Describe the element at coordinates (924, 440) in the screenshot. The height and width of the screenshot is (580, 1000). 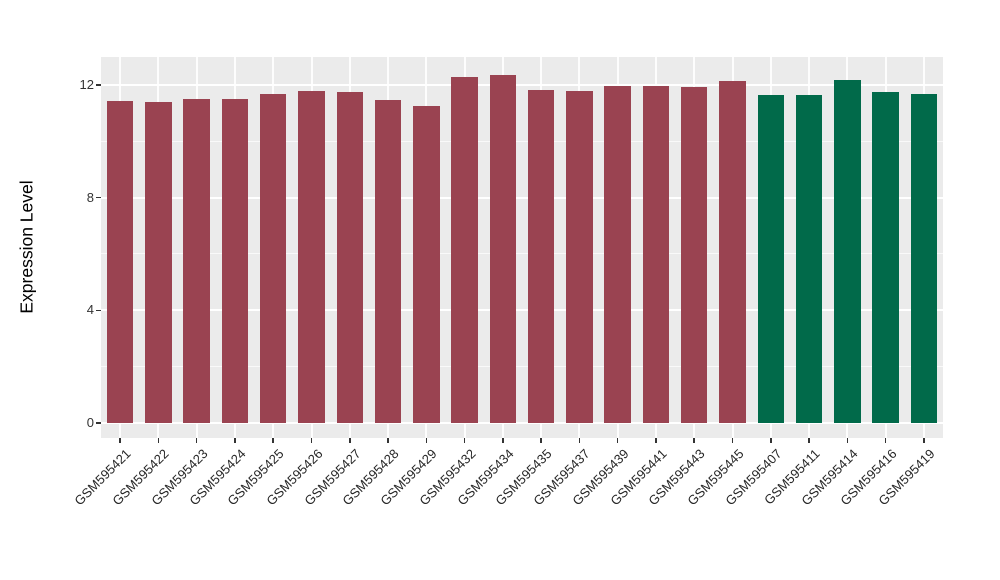
I see `x-tick-mark-GSM595419` at that location.